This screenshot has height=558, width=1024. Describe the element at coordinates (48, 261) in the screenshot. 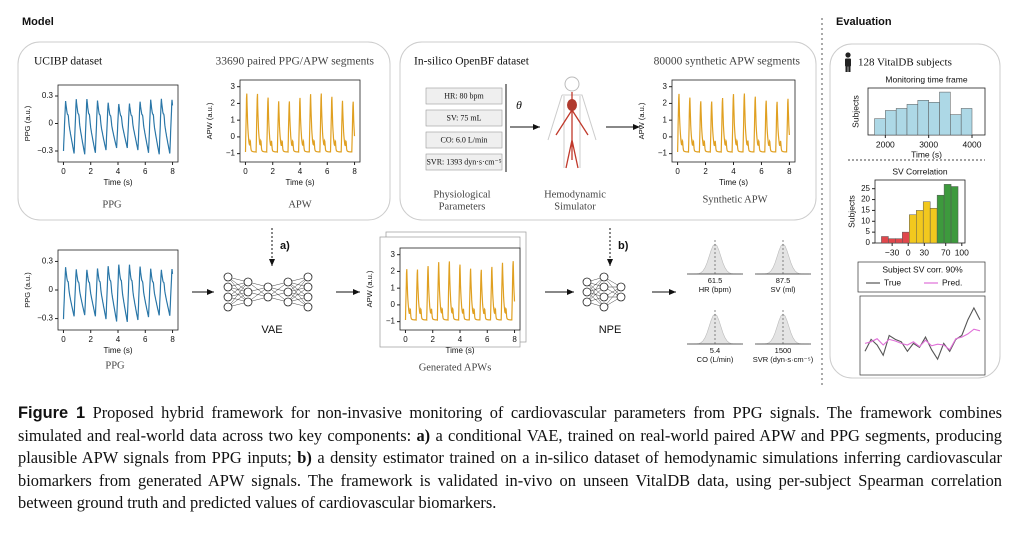

I see `y-tick-label: 0.3` at that location.